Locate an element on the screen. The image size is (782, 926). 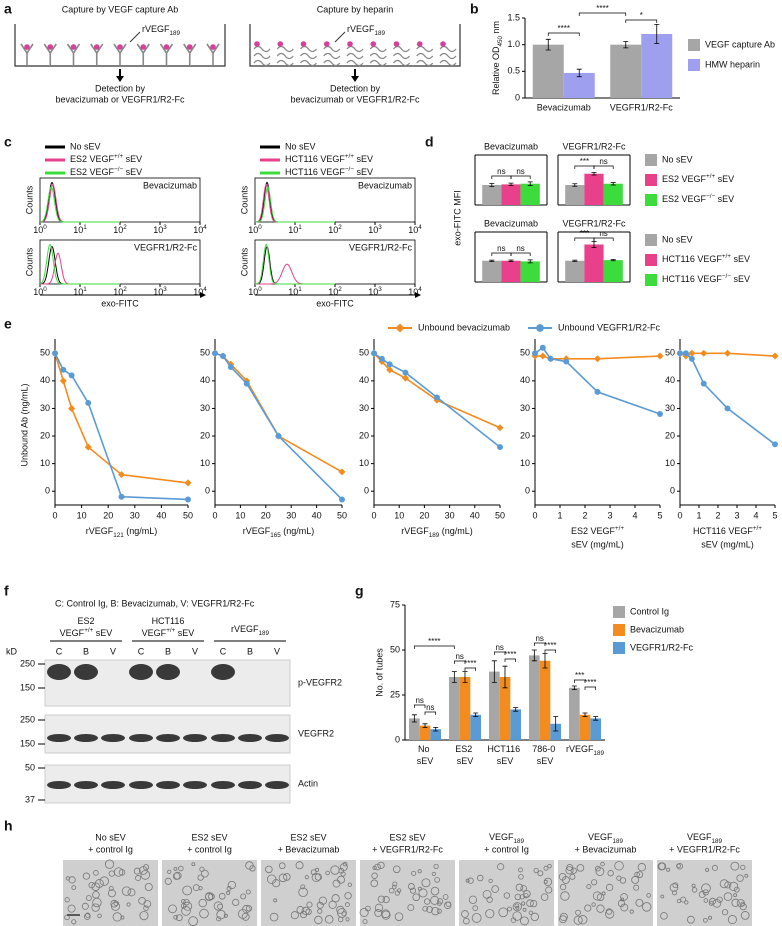
x-tick-label: 1 is located at coordinates (698, 515).